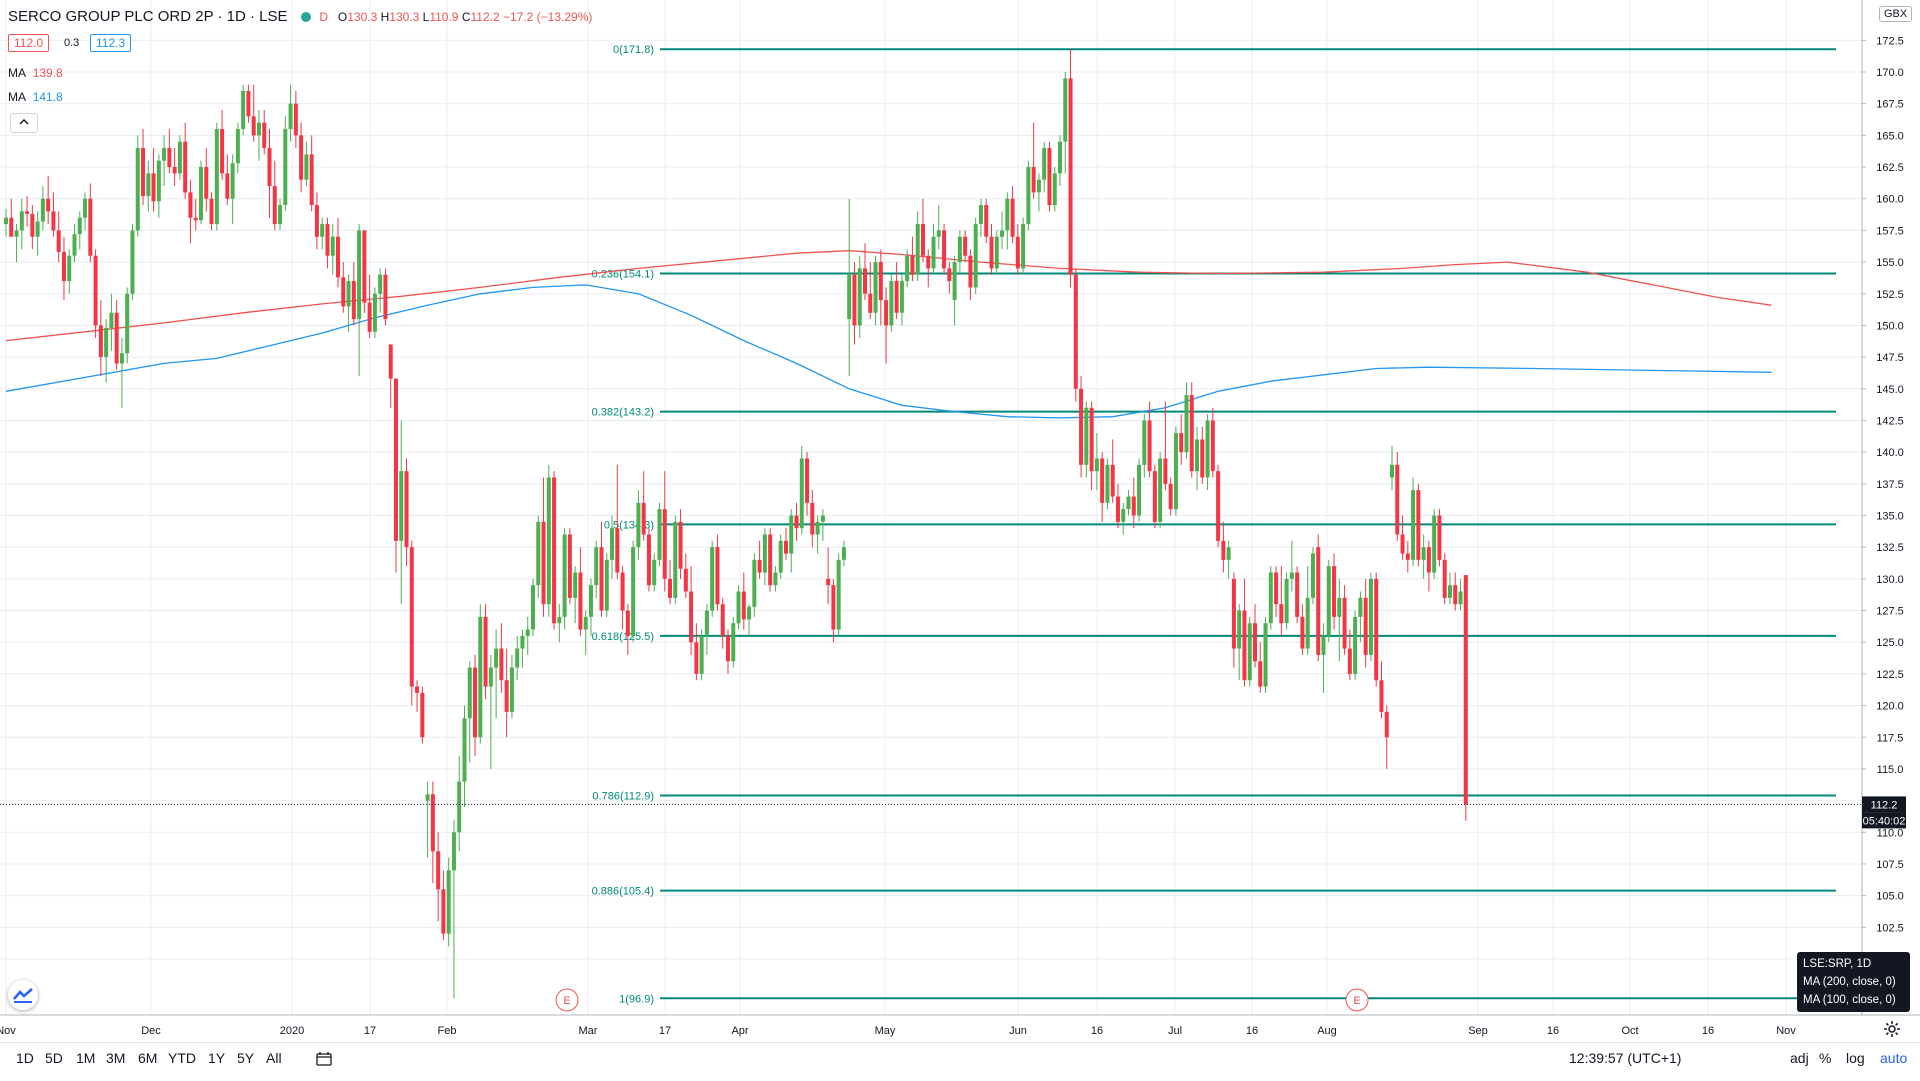  What do you see at coordinates (86, 1058) in the screenshot?
I see `timeframe-1m-button: 1M` at bounding box center [86, 1058].